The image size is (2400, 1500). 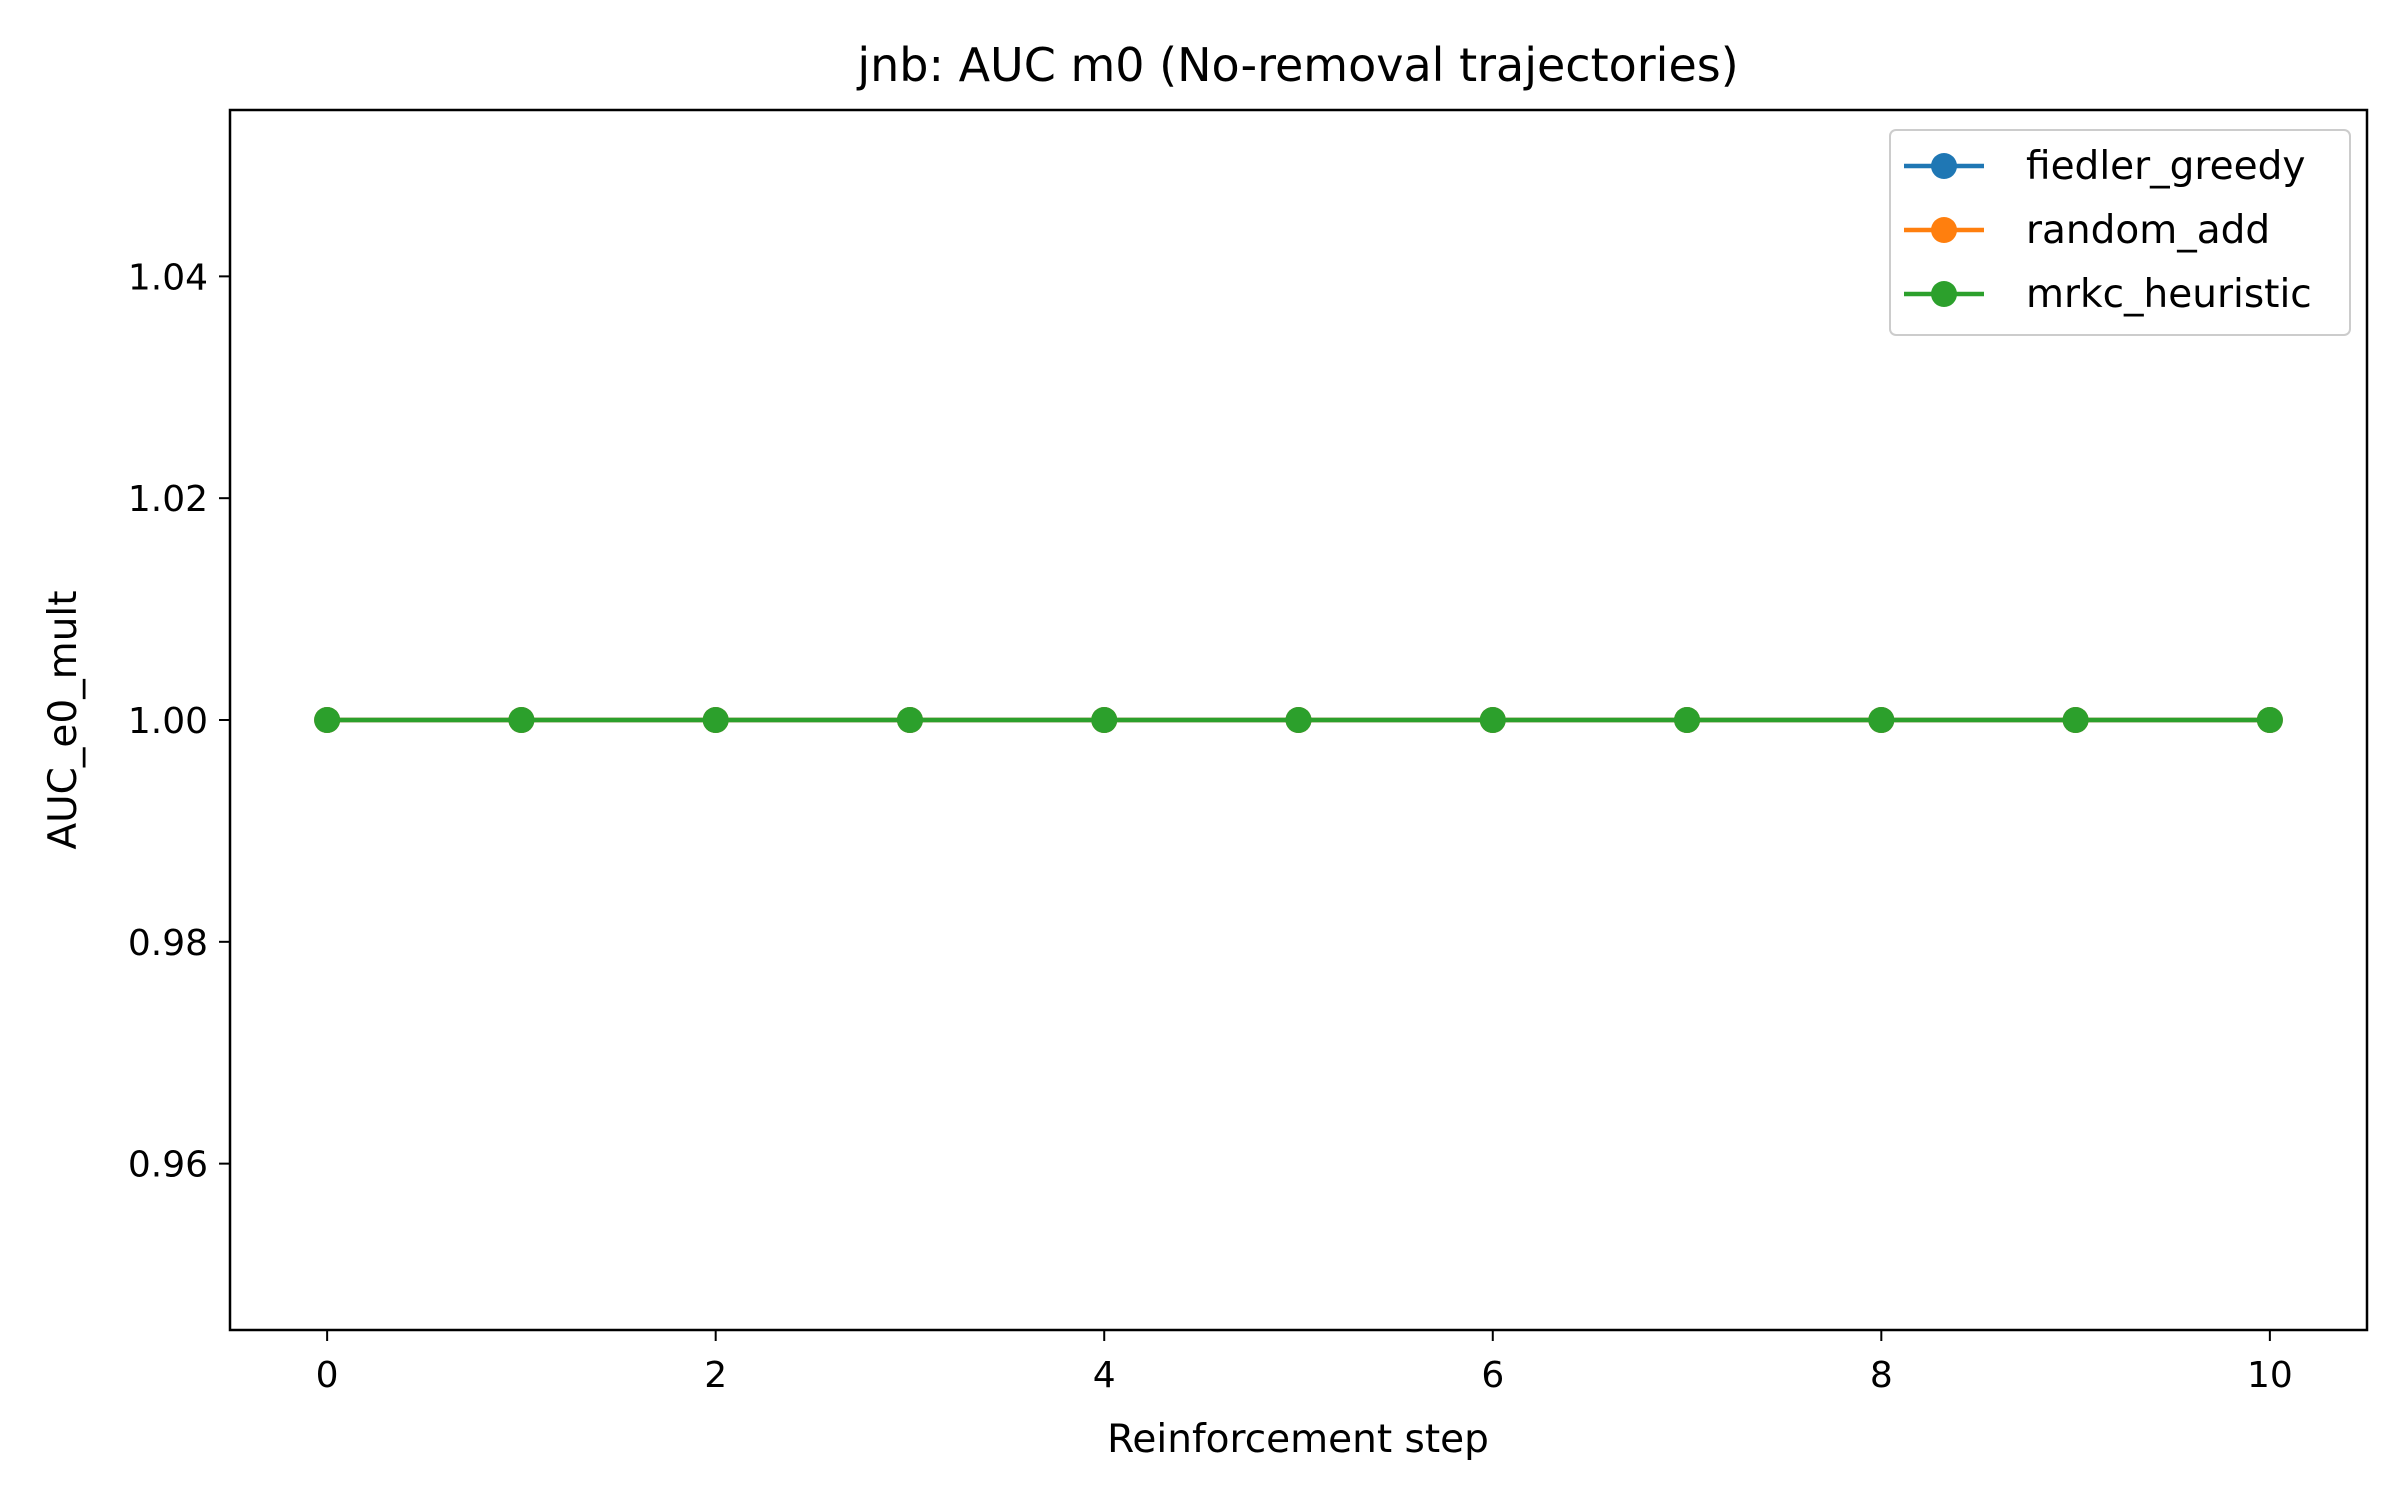 I want to click on x-axis: 0 2 4 6 8 10, so click(x=1304, y=1363).